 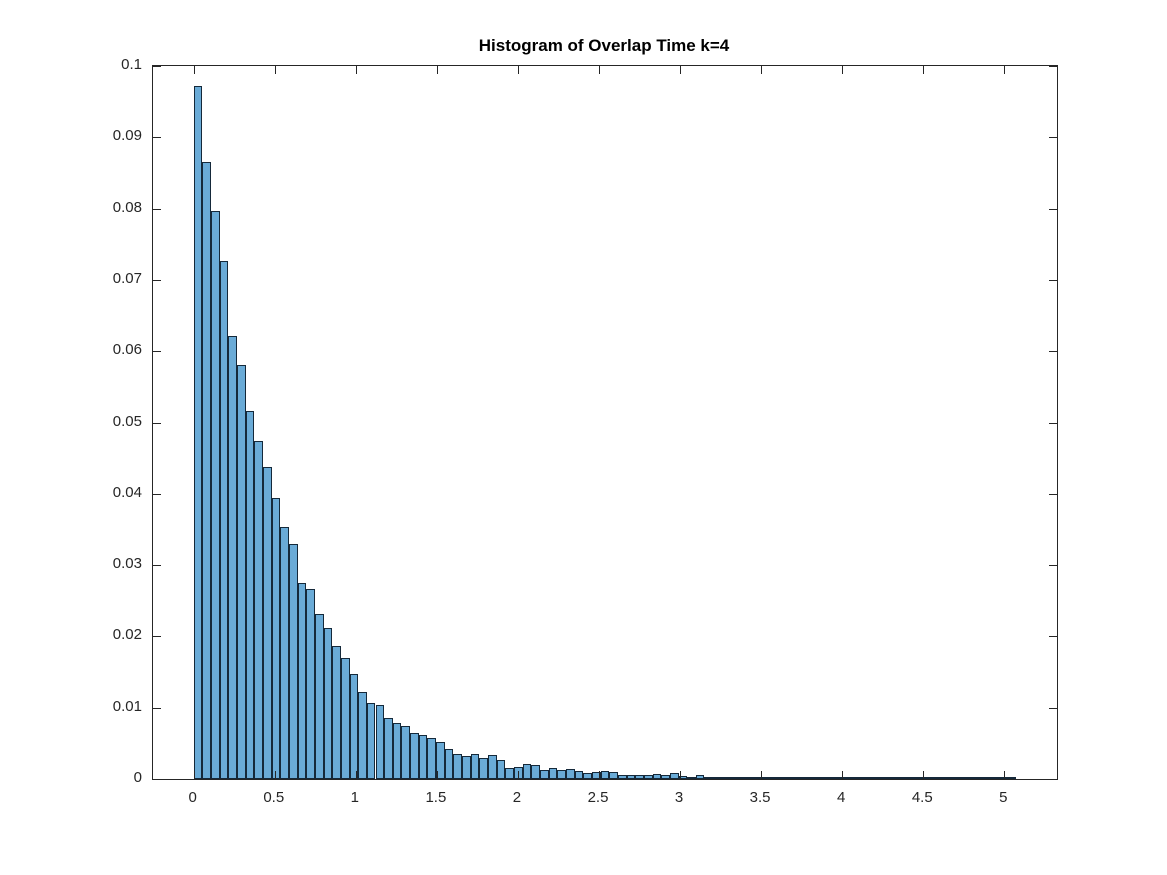 What do you see at coordinates (604, 45) in the screenshot?
I see `chart-title: Histogram of Overlap Time k=4` at bounding box center [604, 45].